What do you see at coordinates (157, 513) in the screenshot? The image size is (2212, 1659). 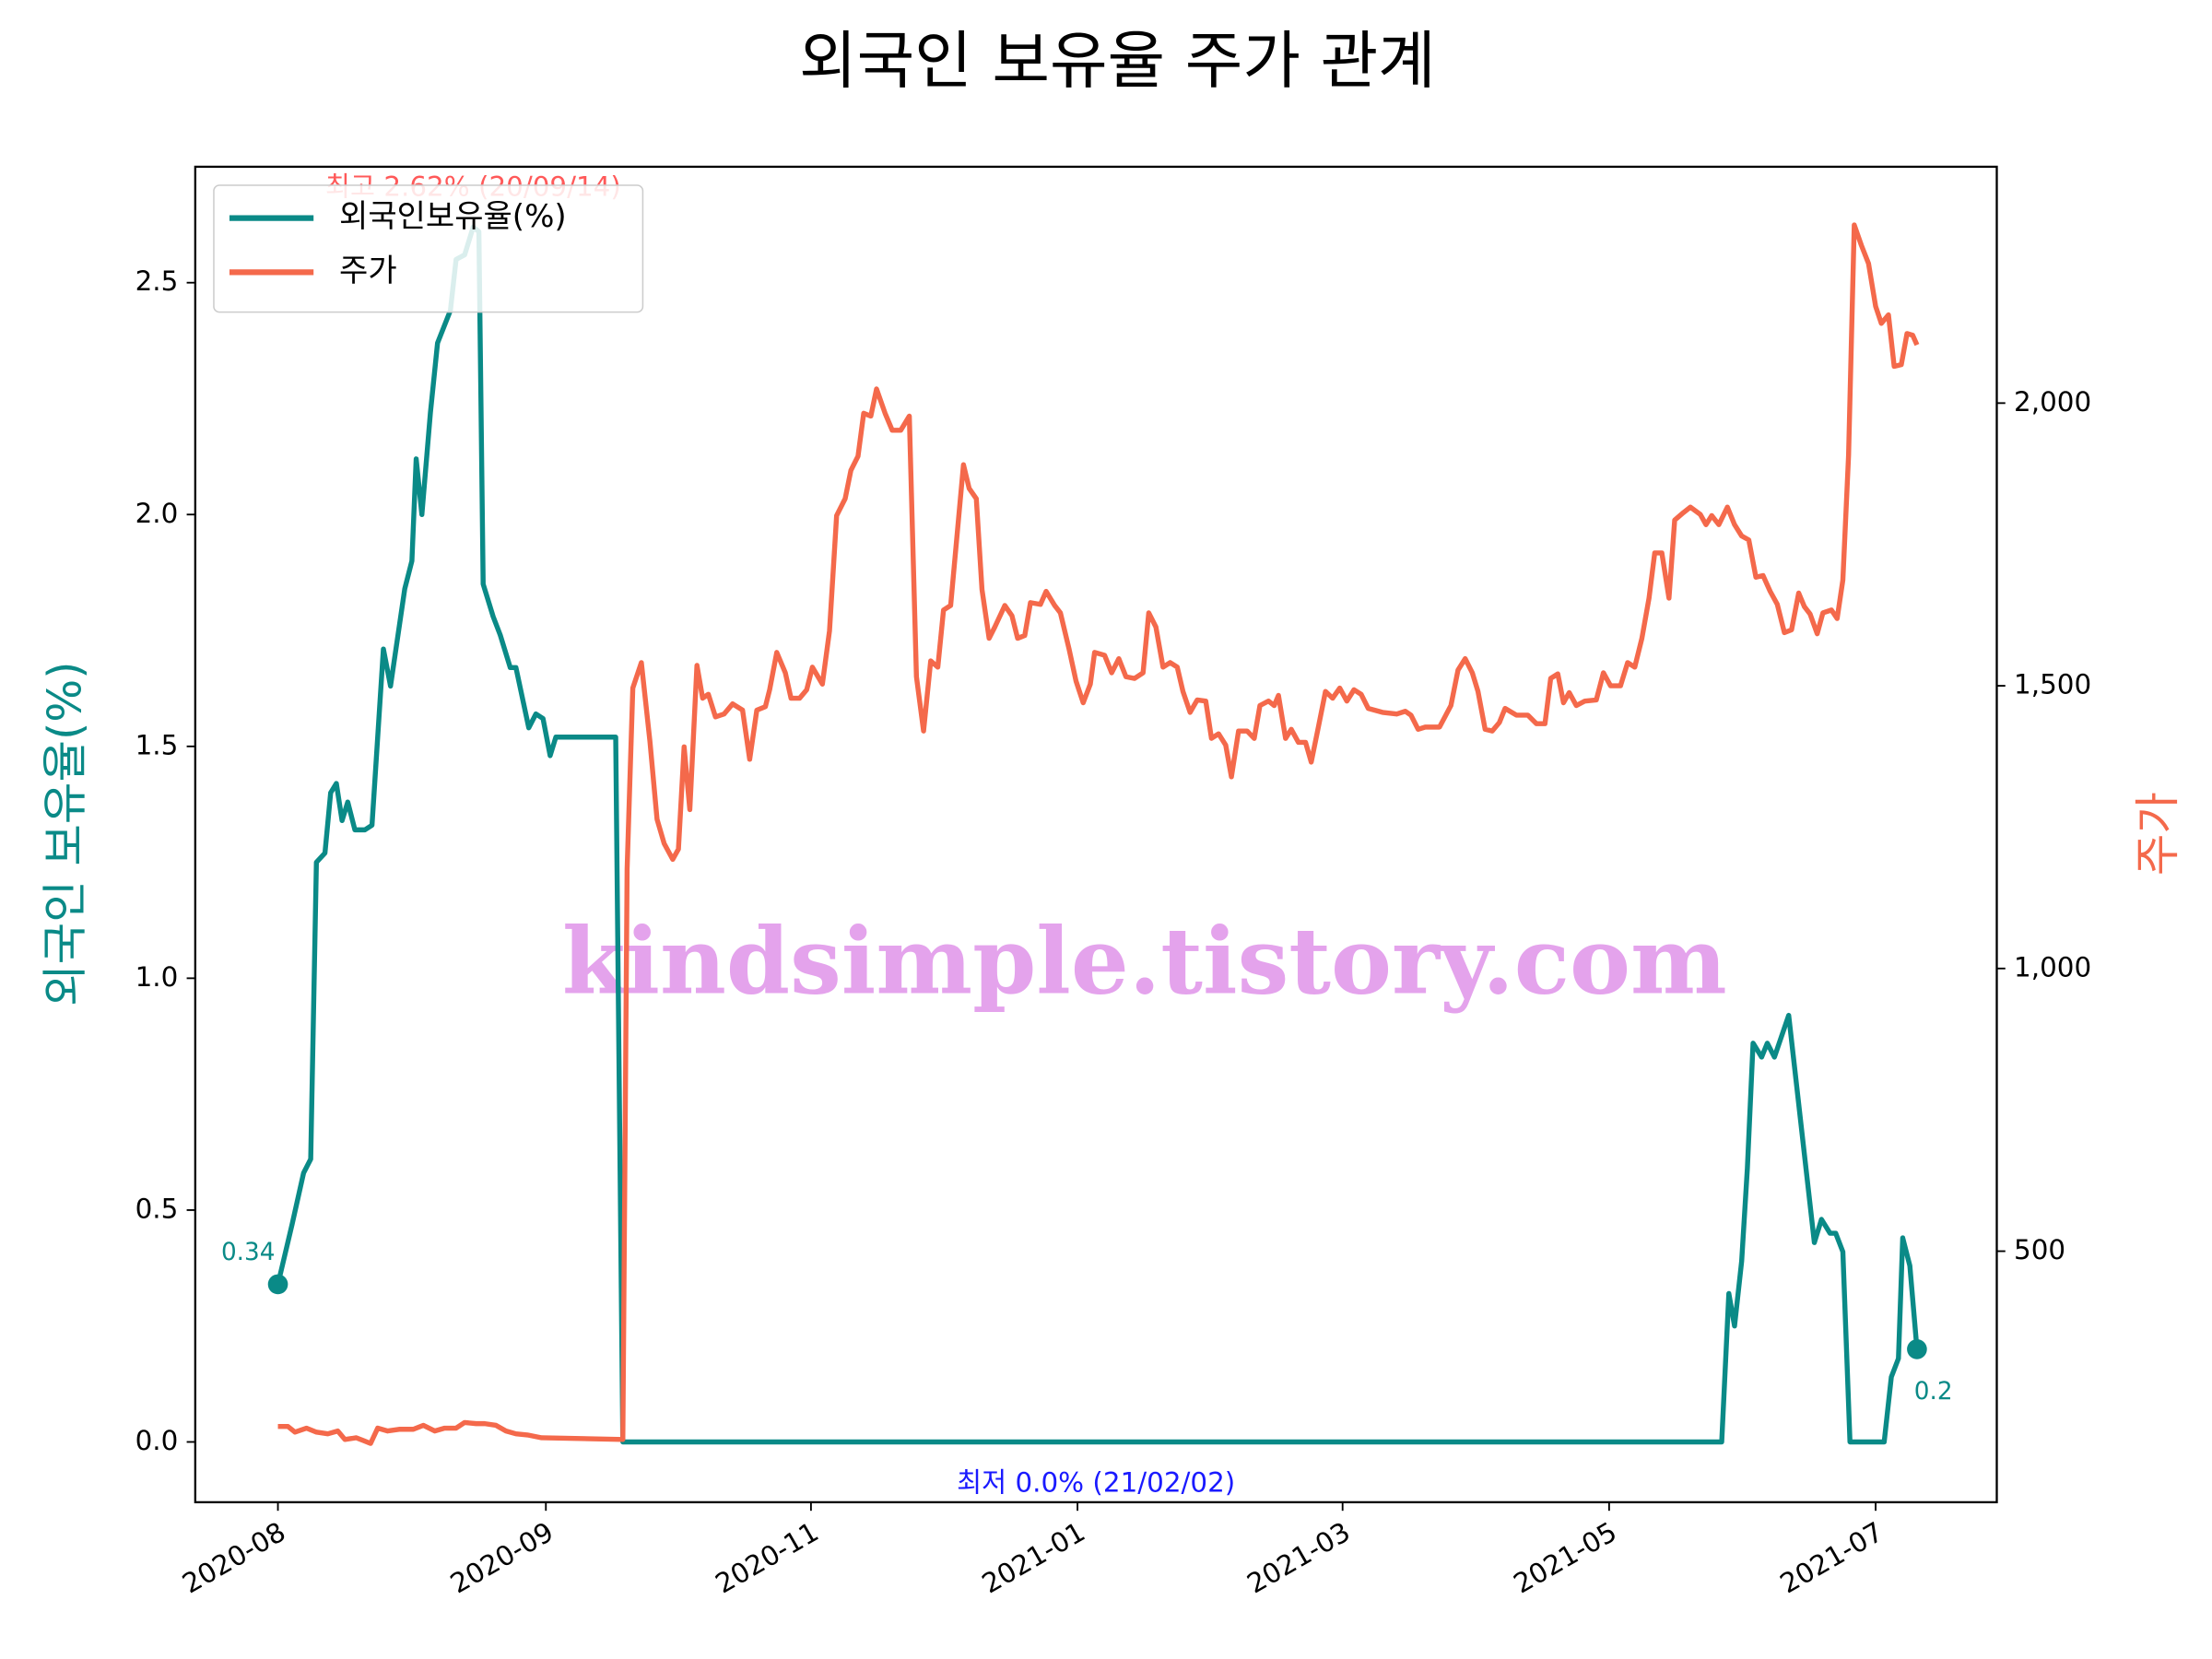 I see `y-tick-label: 2.0` at bounding box center [157, 513].